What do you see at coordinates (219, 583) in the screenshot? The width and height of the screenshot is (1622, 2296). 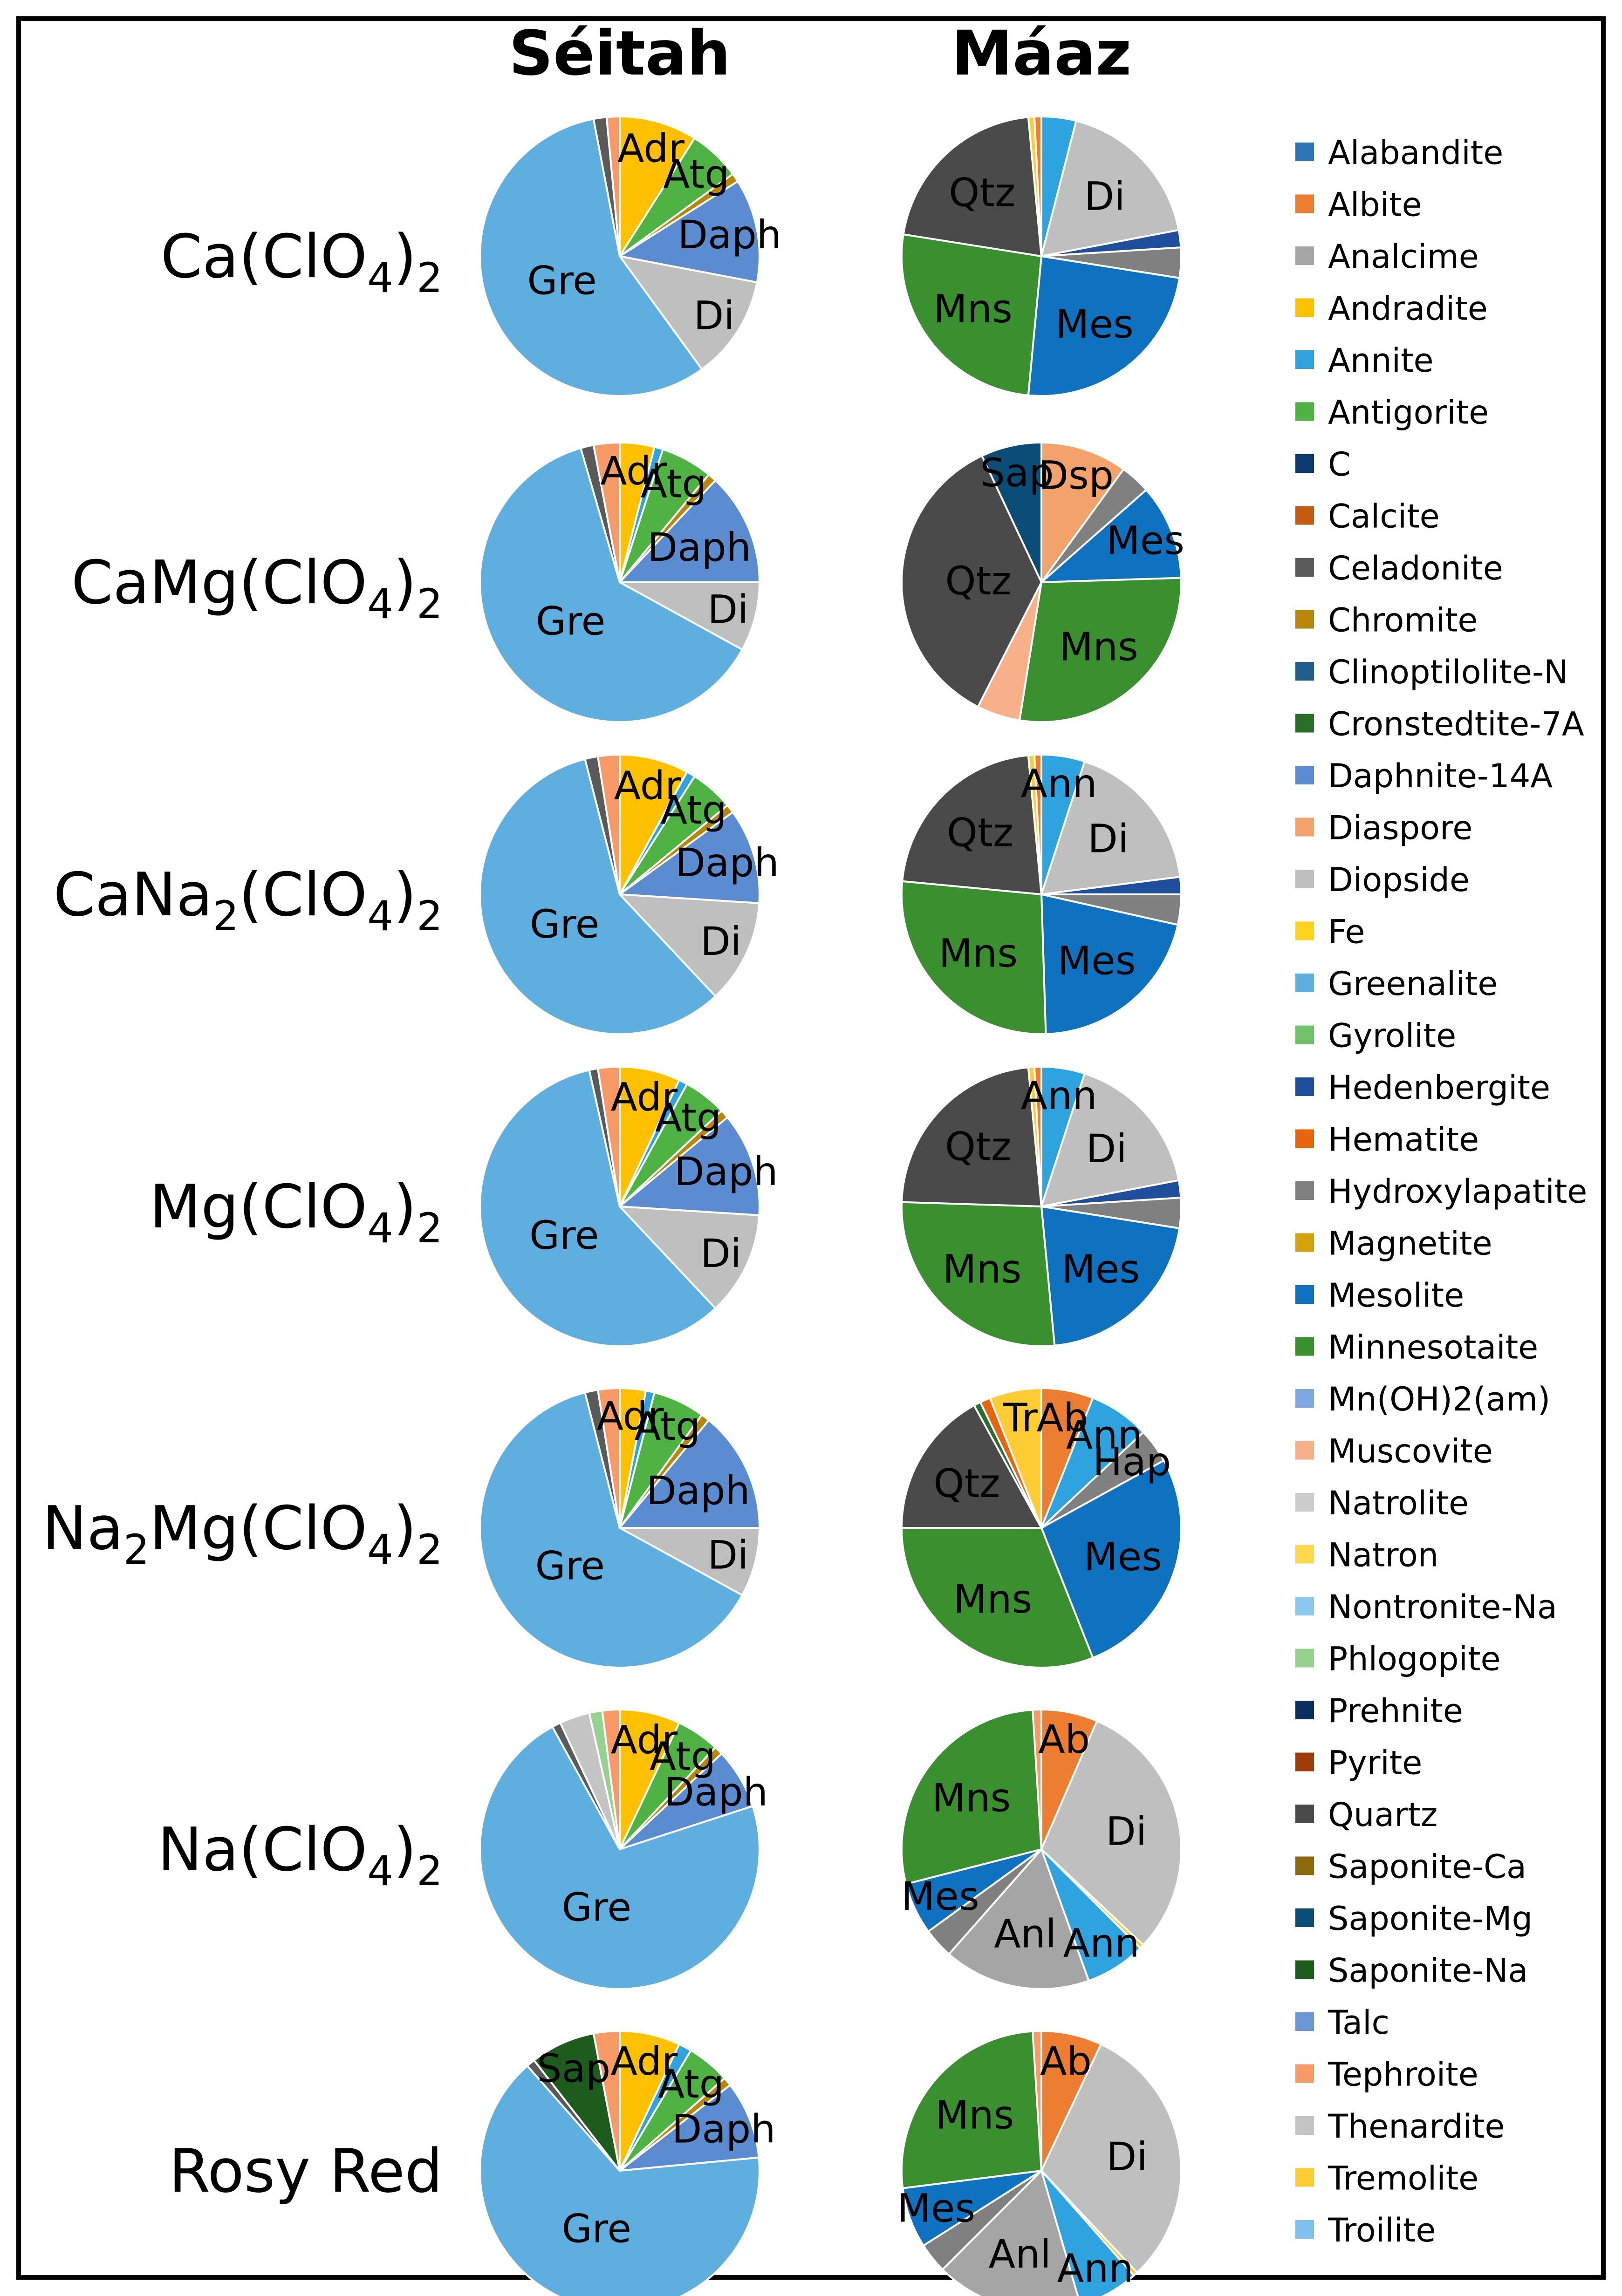 I see `row-label-1-label: CaMg(ClO` at bounding box center [219, 583].